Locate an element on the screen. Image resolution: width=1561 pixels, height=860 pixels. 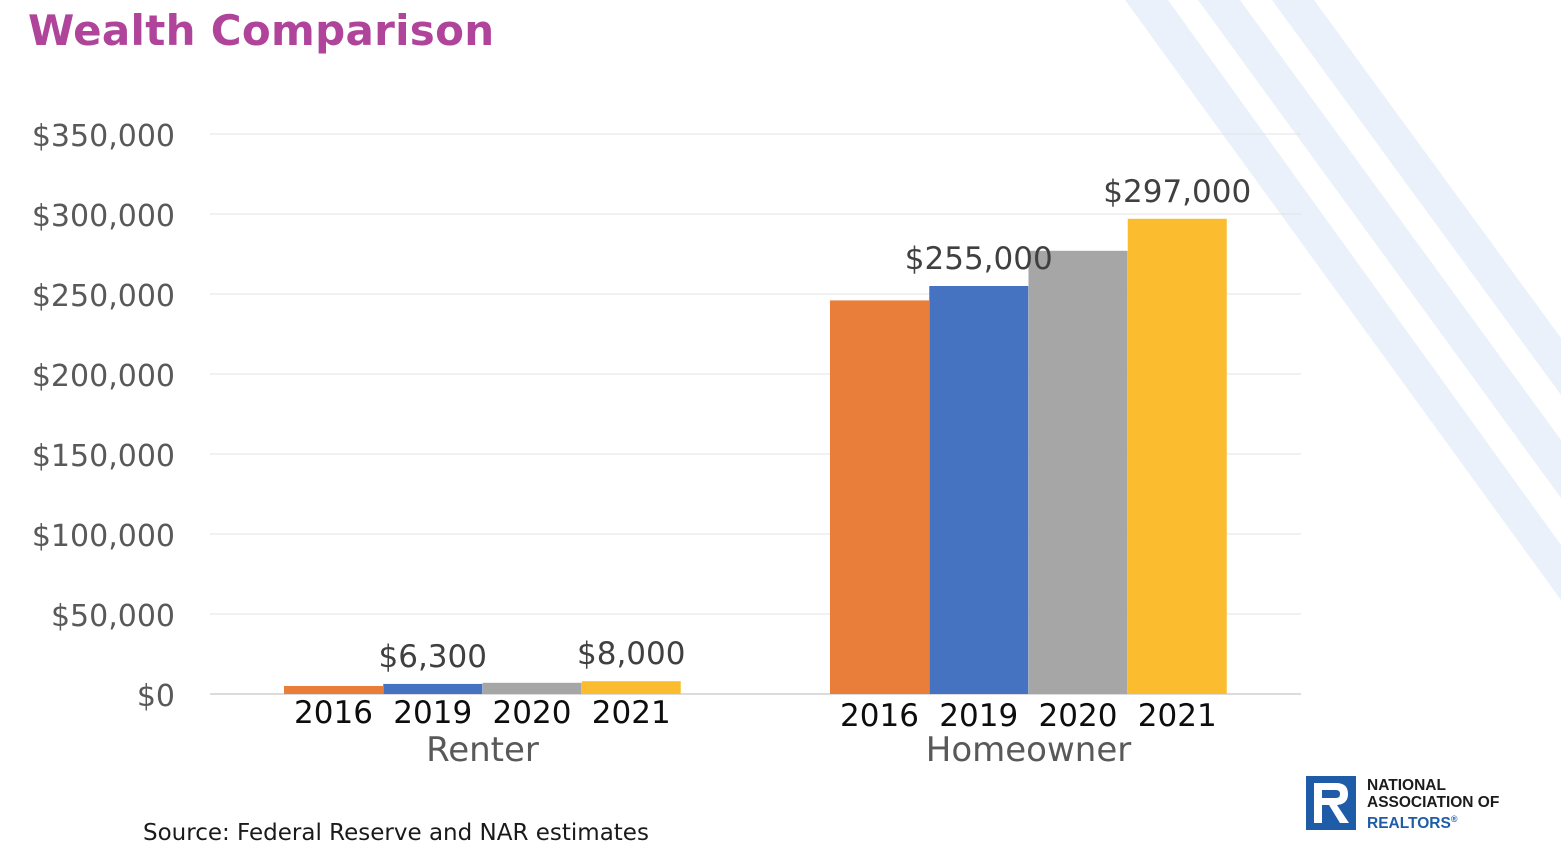
bar-homeowner-2016 is located at coordinates (879, 497).